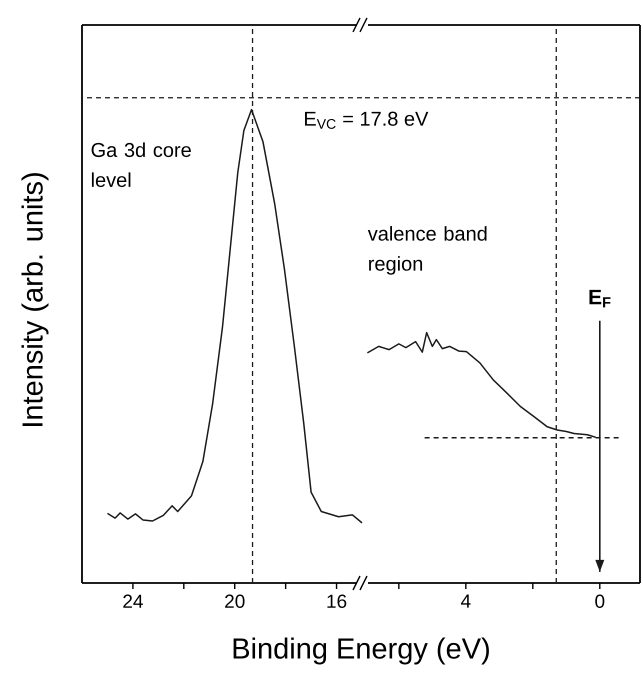 The image size is (643, 687). What do you see at coordinates (427, 250) in the screenshot?
I see `text: valence band region` at bounding box center [427, 250].